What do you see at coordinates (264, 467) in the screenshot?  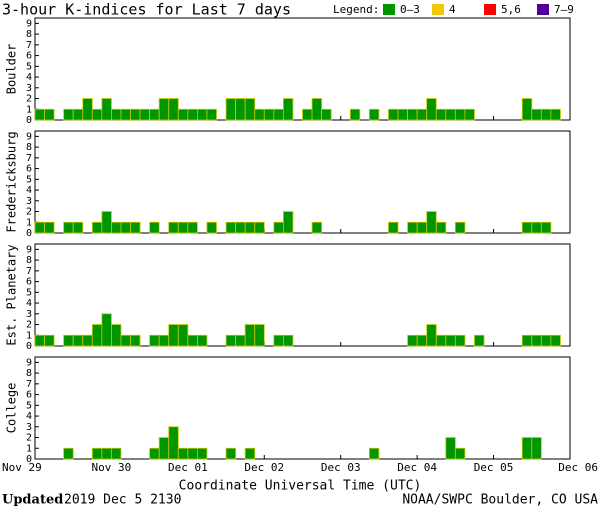 I see `x-tick-label: Dec 02` at bounding box center [264, 467].